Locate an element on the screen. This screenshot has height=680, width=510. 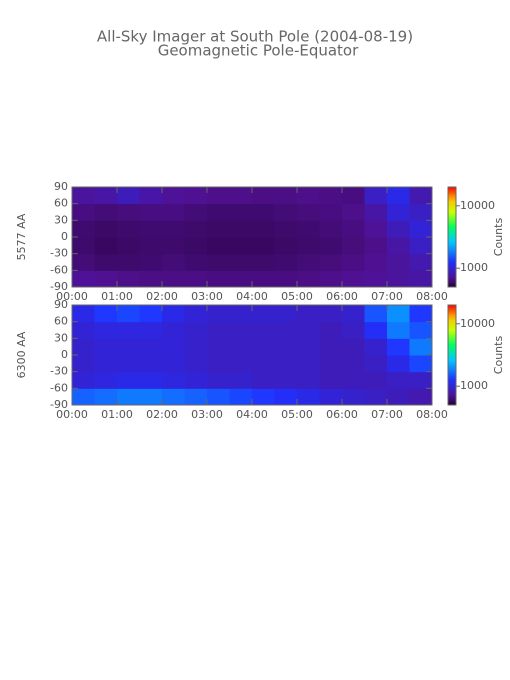
x-tick-label: 03:00 is located at coordinates (207, 414).